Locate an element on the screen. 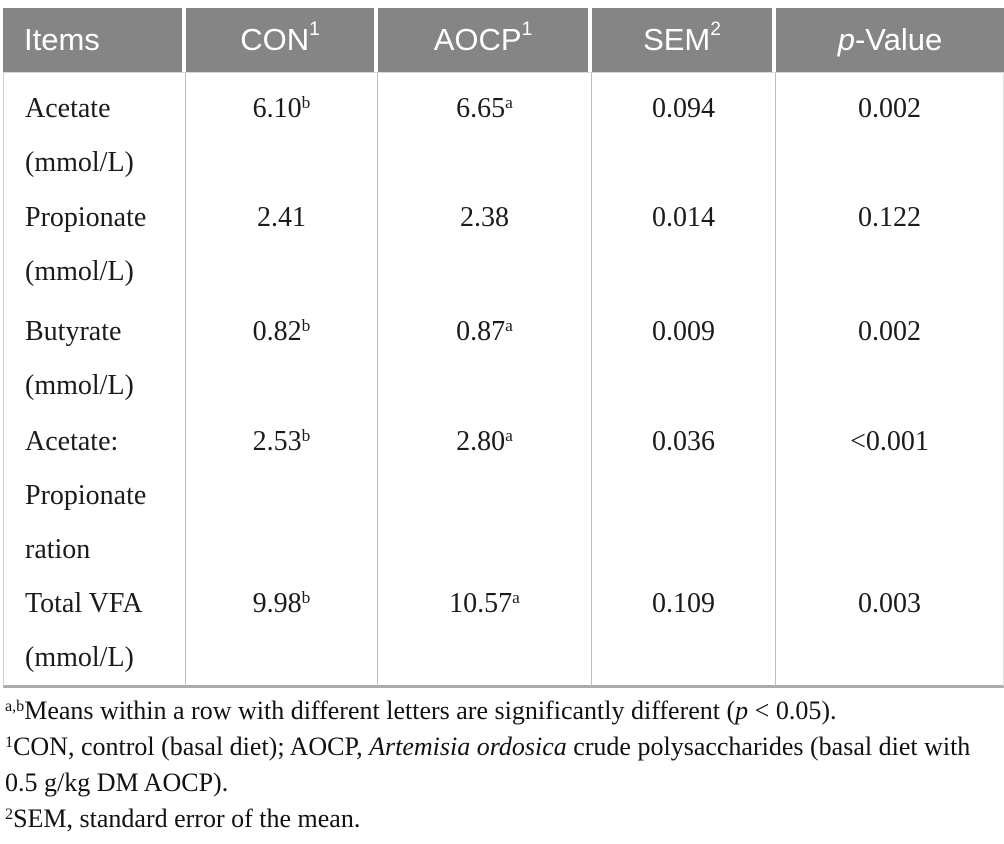  text: 0.82 is located at coordinates (277, 331).